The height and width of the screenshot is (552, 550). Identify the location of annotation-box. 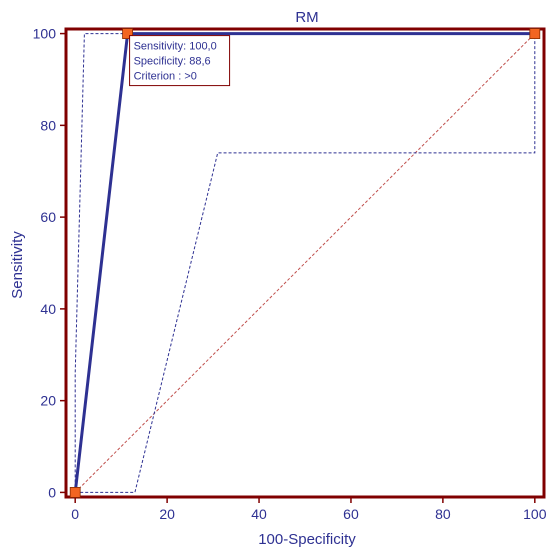
(180, 61).